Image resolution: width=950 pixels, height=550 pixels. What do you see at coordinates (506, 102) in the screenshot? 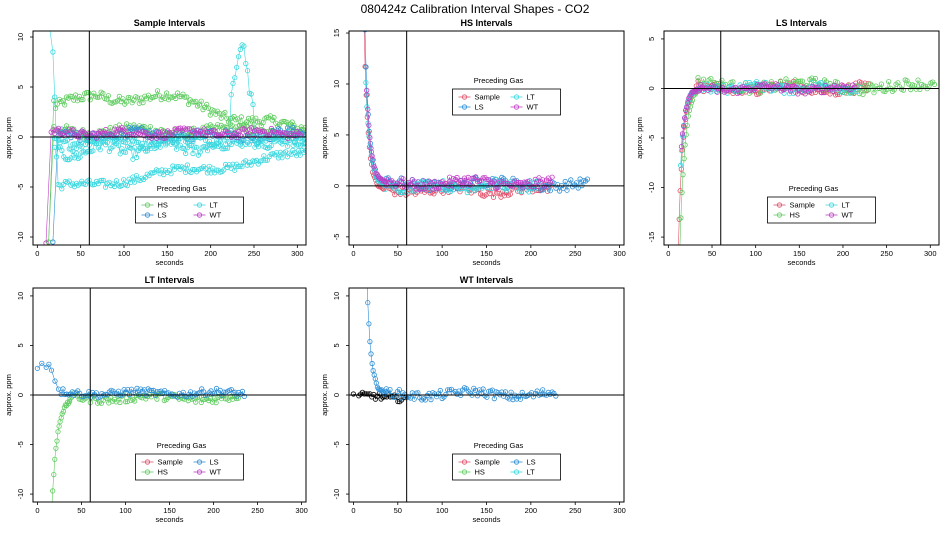
I see `legend-box` at bounding box center [506, 102].